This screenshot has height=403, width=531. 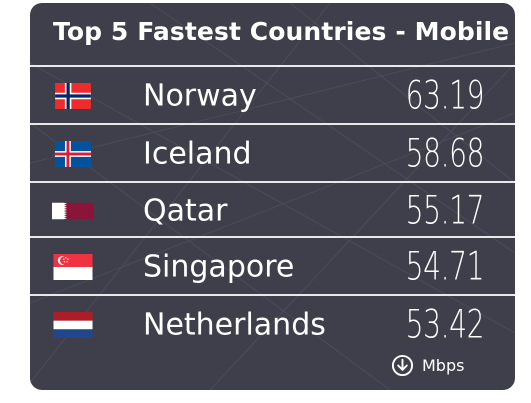 What do you see at coordinates (218, 267) in the screenshot?
I see `country-name: Singapore` at bounding box center [218, 267].